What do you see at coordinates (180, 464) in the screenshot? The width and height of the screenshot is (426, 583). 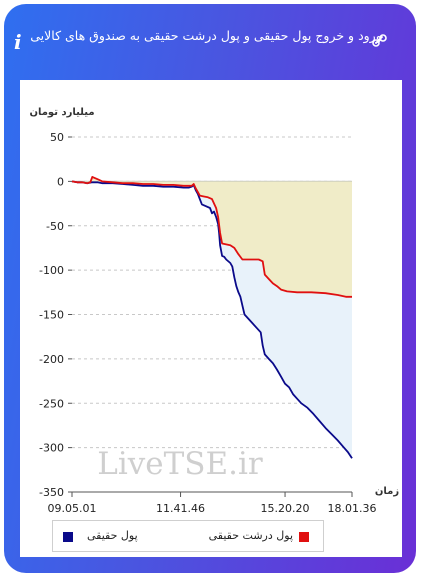 I see `watermark: LiveTSE.ir` at bounding box center [180, 464].